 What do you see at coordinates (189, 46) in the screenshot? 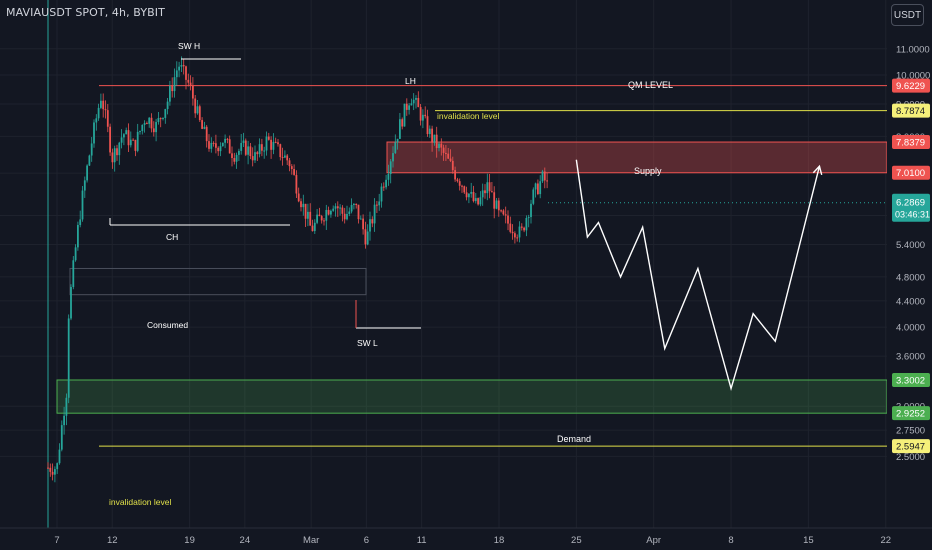
I see `sw-h-label: SW H` at bounding box center [189, 46].